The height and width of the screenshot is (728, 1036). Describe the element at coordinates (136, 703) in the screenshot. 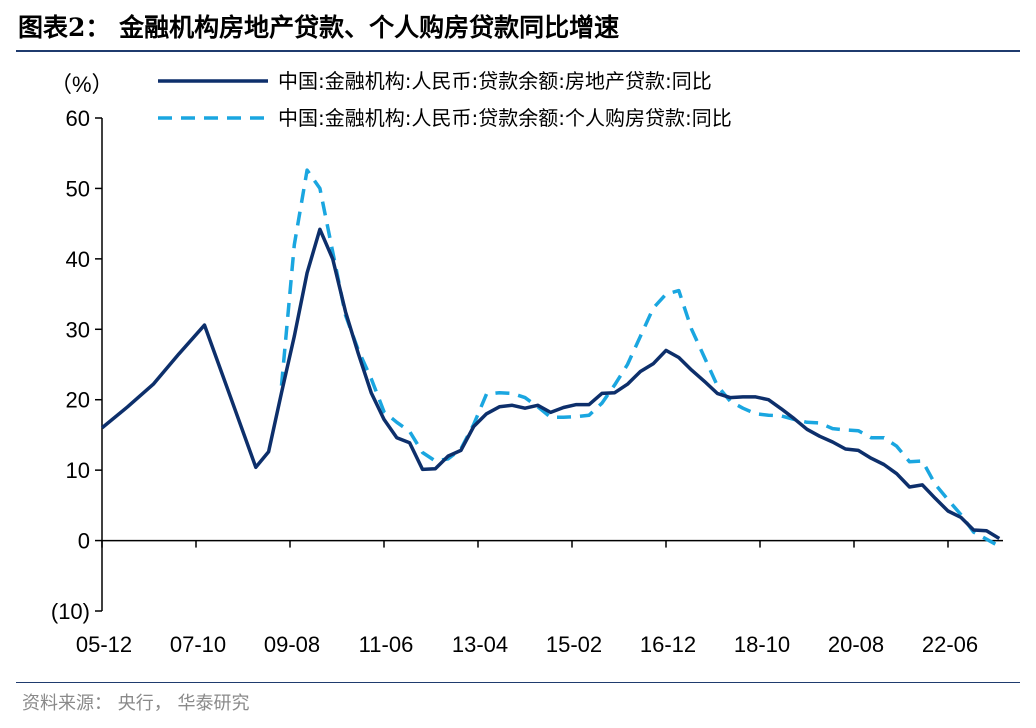

I see `source-note: 资料来源： 央行， 华泰研究` at that location.